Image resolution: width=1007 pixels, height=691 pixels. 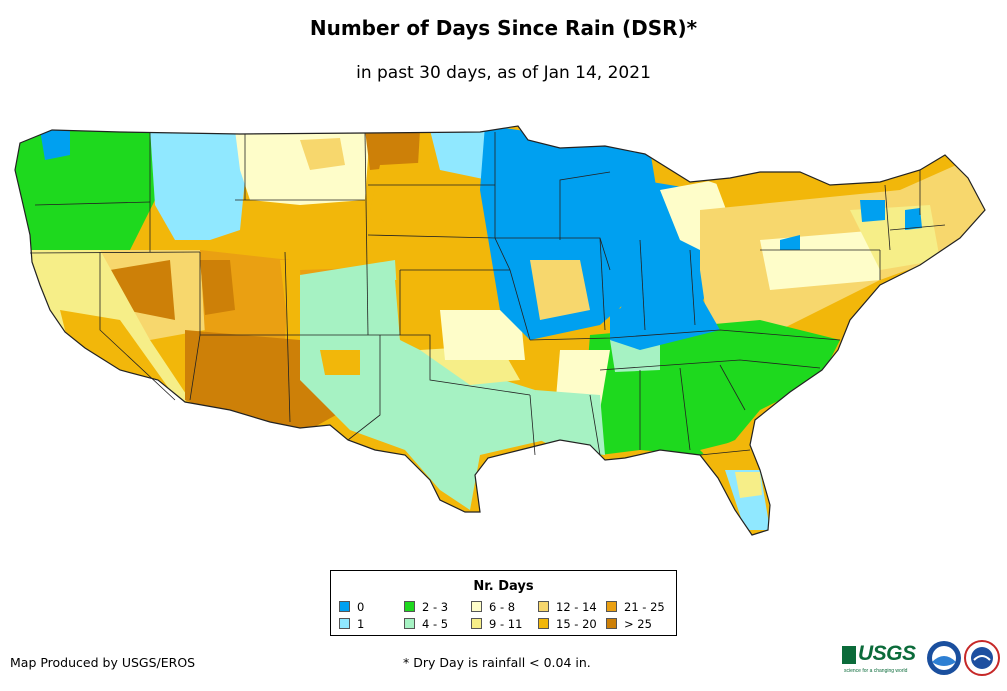 I want to click on legend-label: 2 - 3, so click(x=435, y=607).